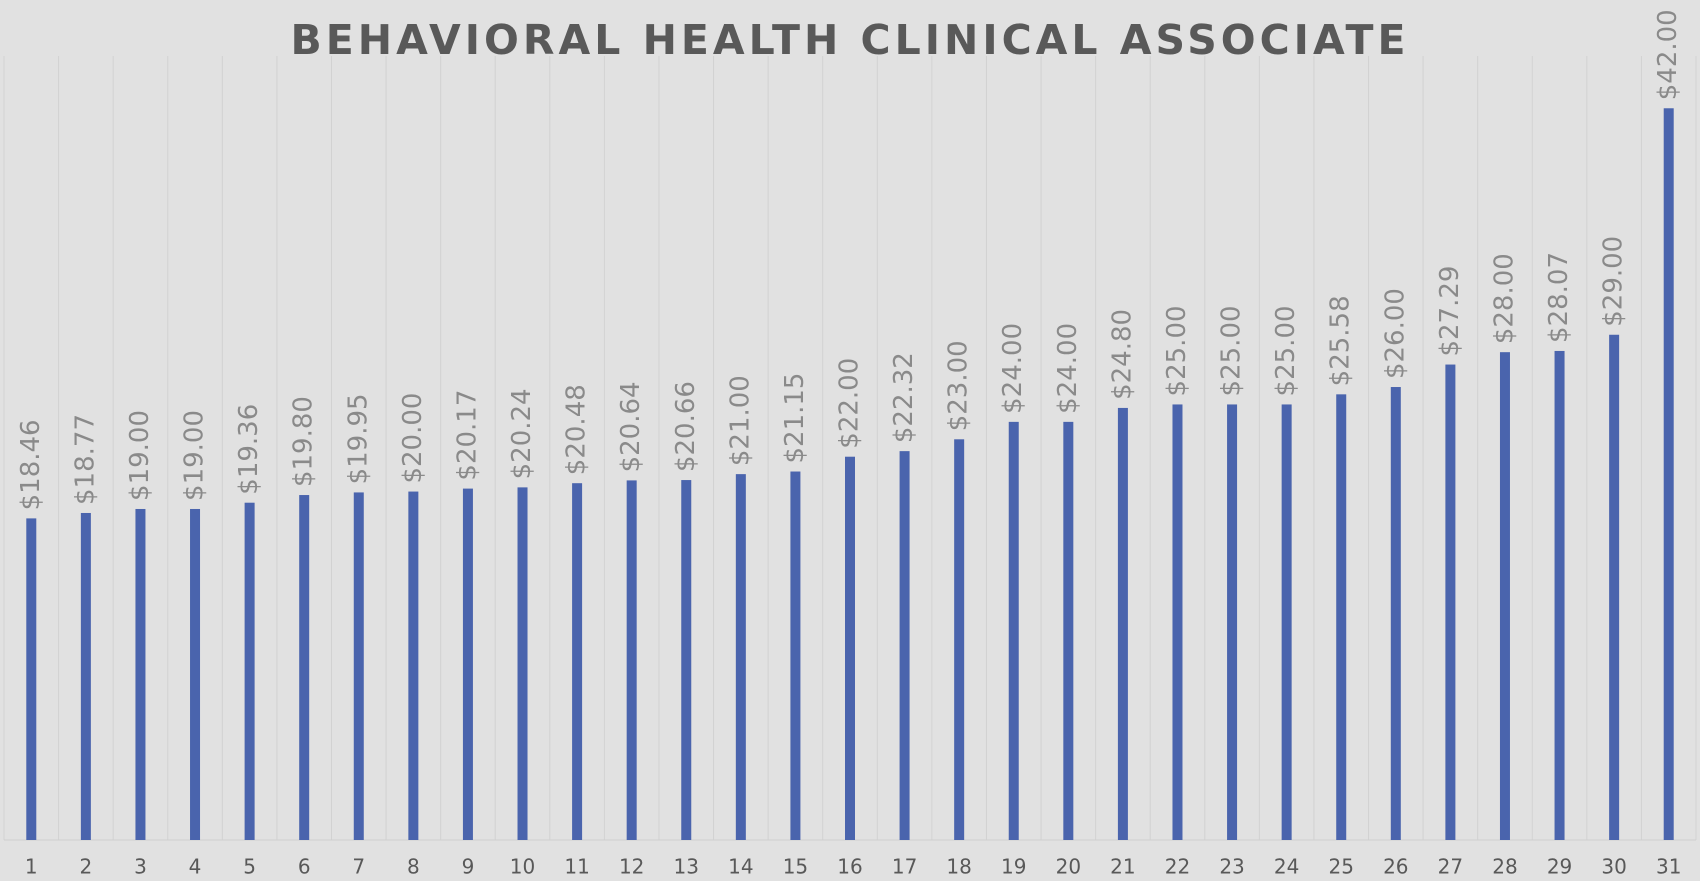 The width and height of the screenshot is (1700, 881). What do you see at coordinates (1504, 867) in the screenshot?
I see `x-tick-label: 28` at bounding box center [1504, 867].